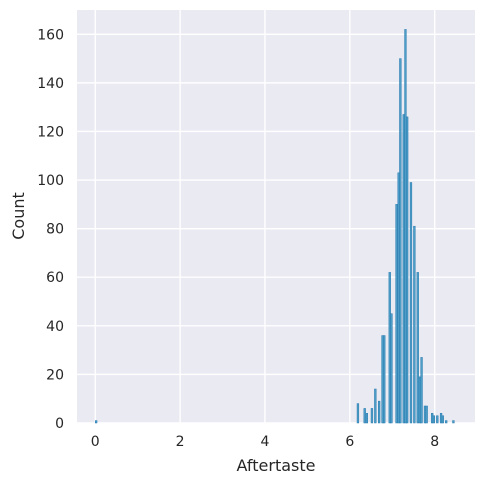 This screenshot has width=484, height=484. What do you see at coordinates (50, 35) in the screenshot?
I see `y-tick-label: 160` at bounding box center [50, 35].